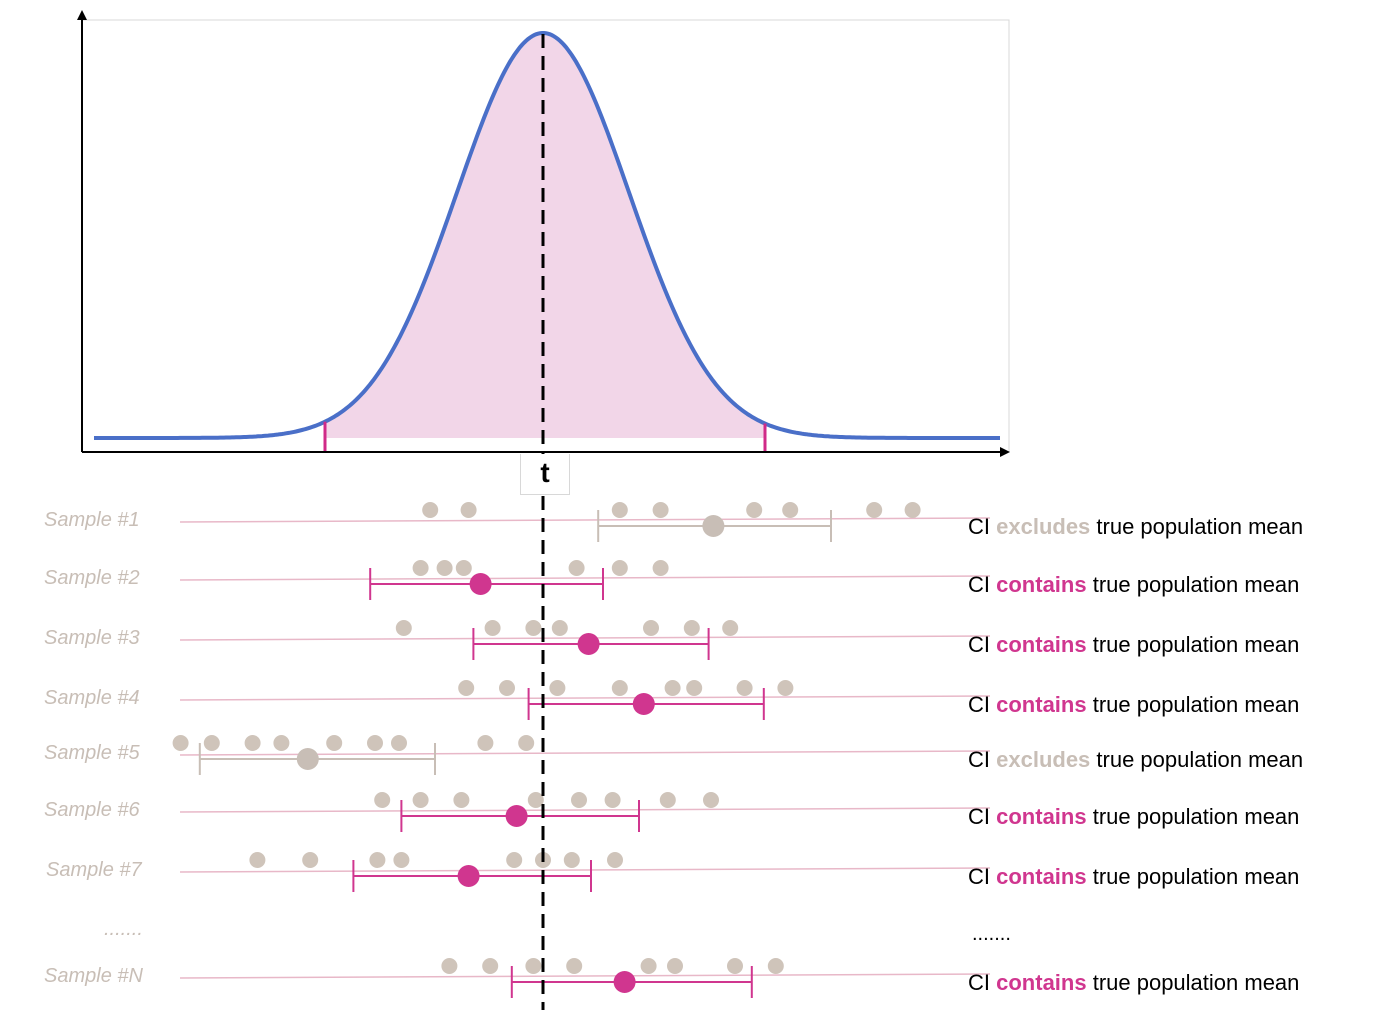 The width and height of the screenshot is (1400, 1013). I want to click on ci-result-text: CI excludes true population mean, so click(1135, 527).